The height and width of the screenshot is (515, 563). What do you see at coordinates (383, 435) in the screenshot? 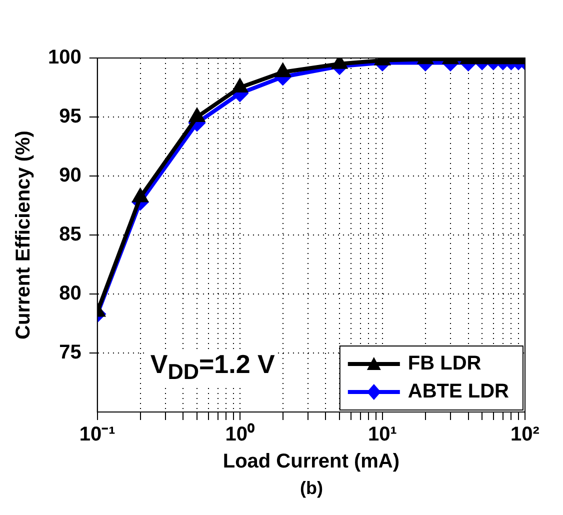
I see `x-tick-label: 10¹` at bounding box center [383, 435].